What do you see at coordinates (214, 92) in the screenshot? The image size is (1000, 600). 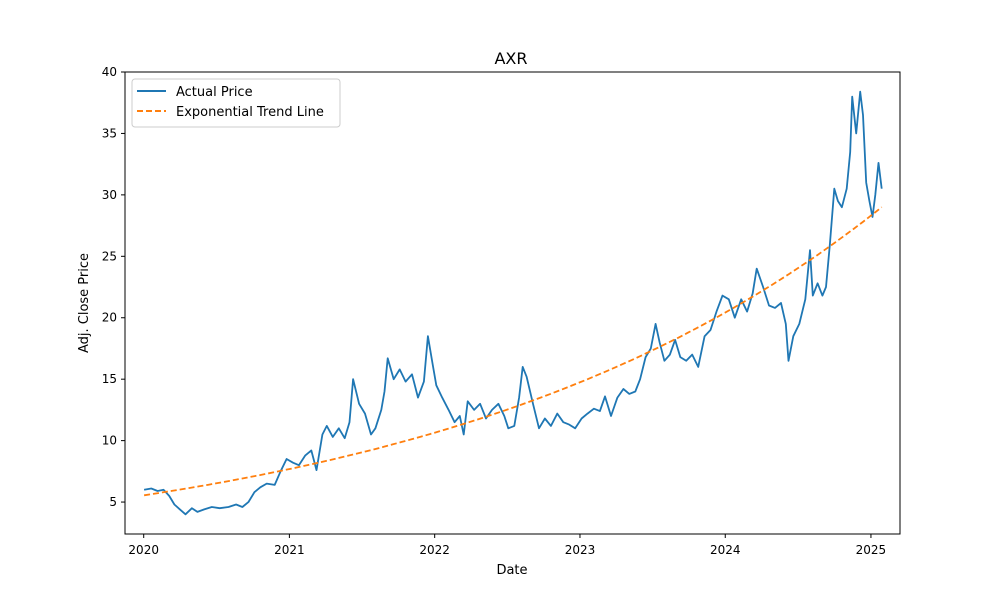 I see `legend-label-actual-price: Actual Price` at bounding box center [214, 92].